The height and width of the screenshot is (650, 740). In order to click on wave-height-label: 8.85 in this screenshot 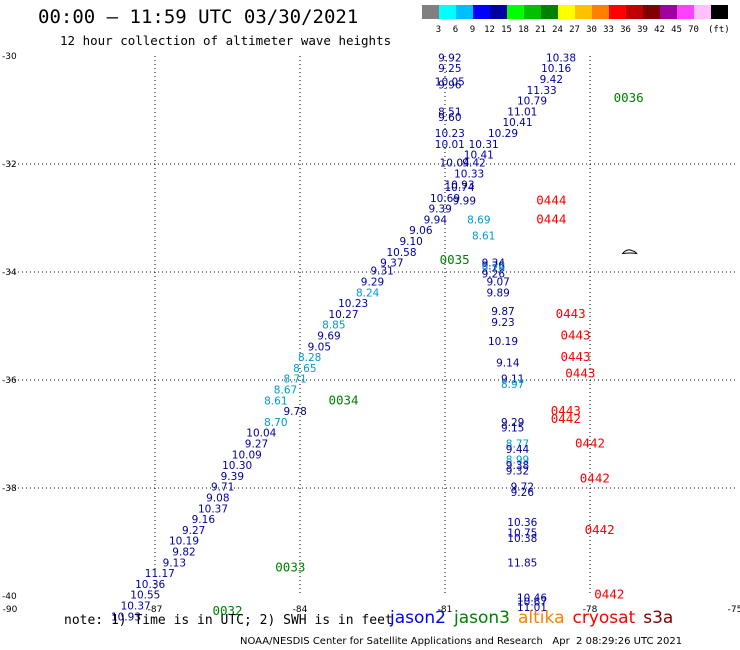, I will do `click(333, 326)`.